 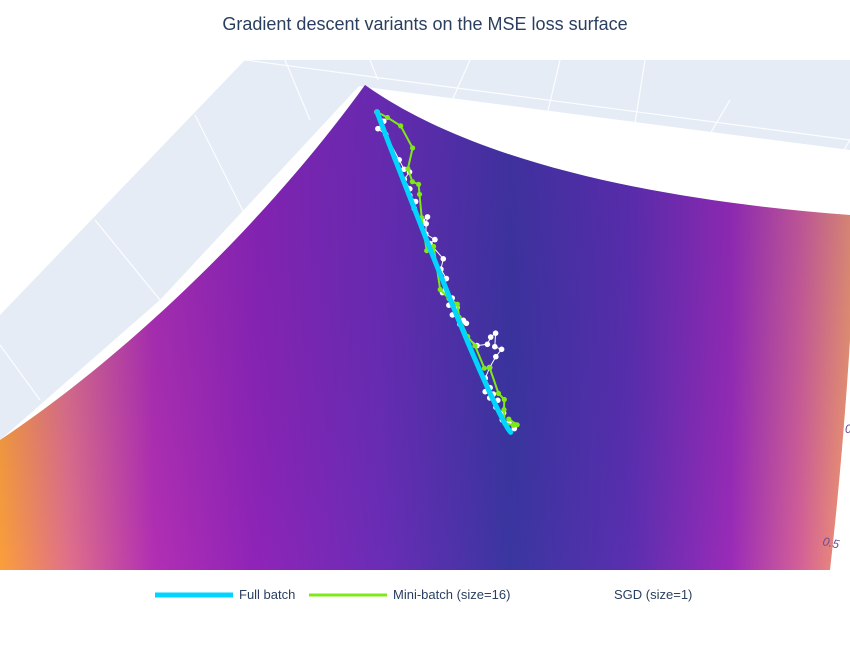 I want to click on legend-item-mini-batch: Mini-batch (size=16), so click(x=409, y=594).